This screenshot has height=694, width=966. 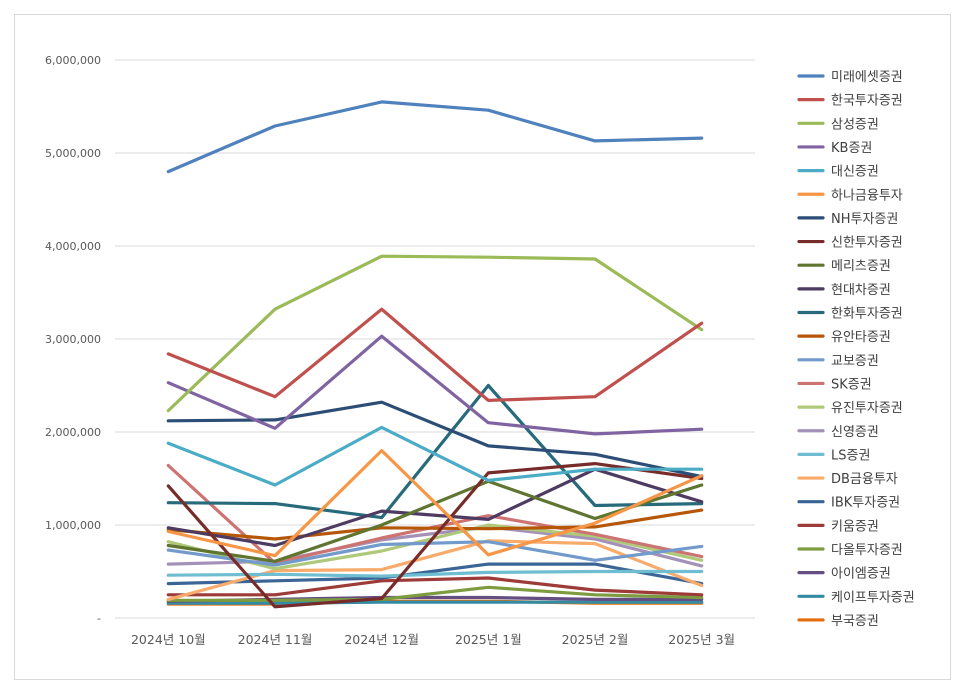 I want to click on legend-label: 한화투자증권, so click(x=867, y=314).